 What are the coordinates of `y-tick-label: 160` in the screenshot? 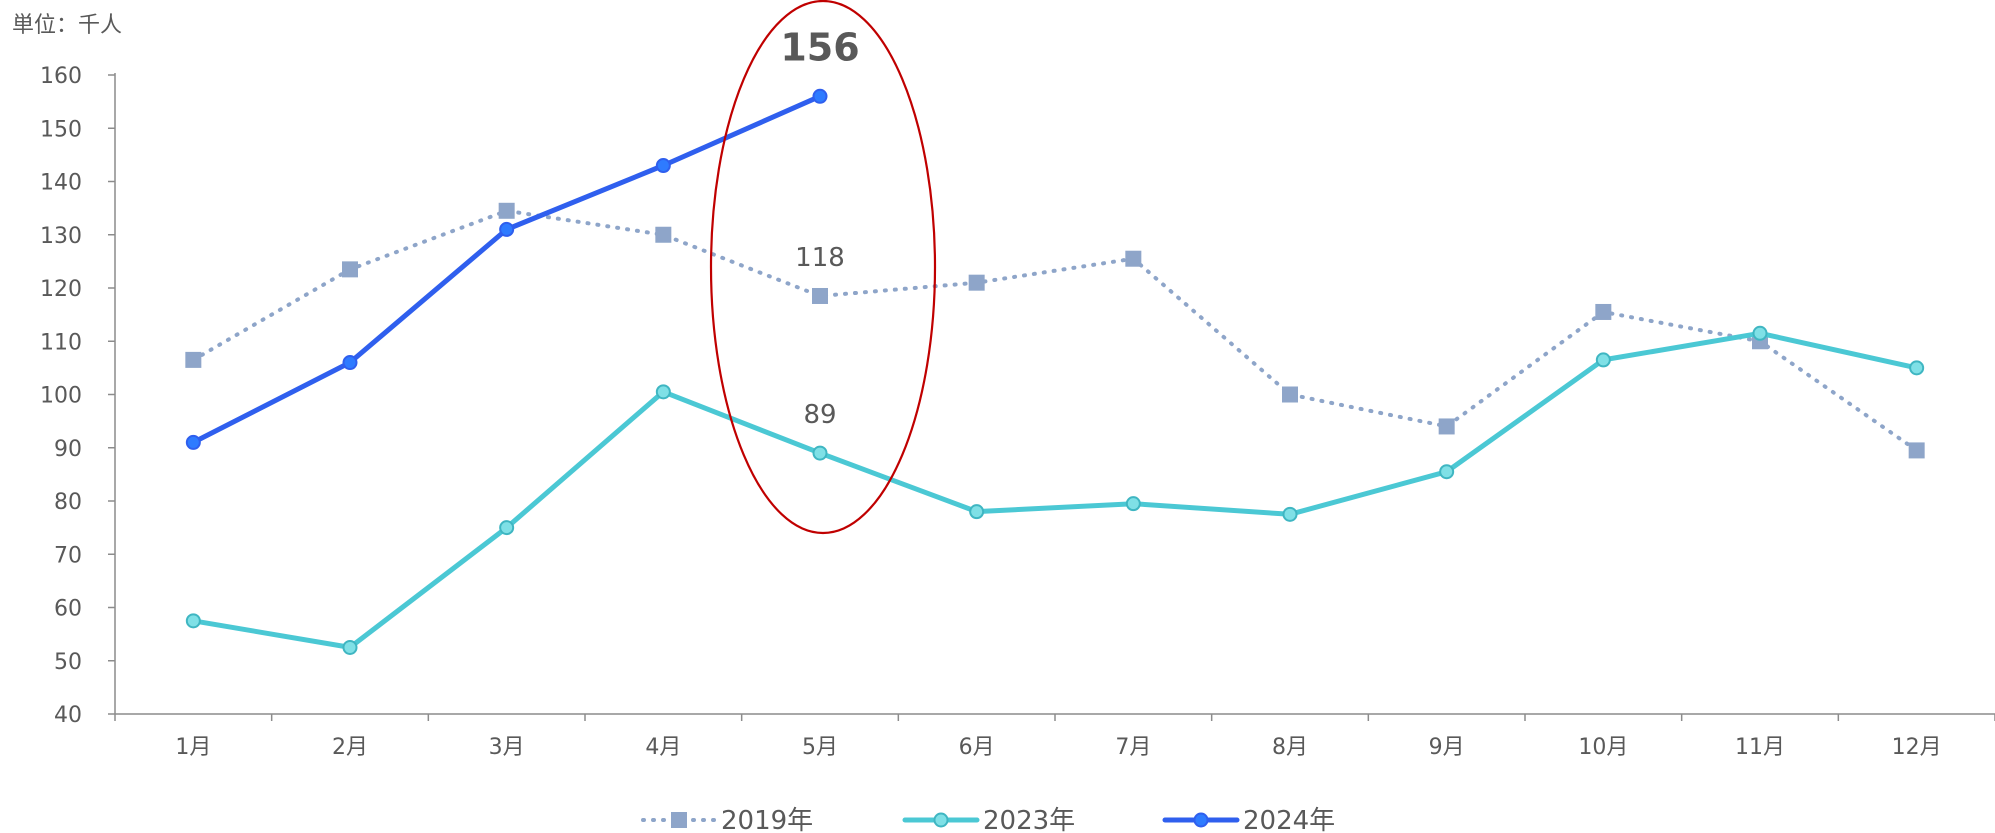 It's located at (61, 76).